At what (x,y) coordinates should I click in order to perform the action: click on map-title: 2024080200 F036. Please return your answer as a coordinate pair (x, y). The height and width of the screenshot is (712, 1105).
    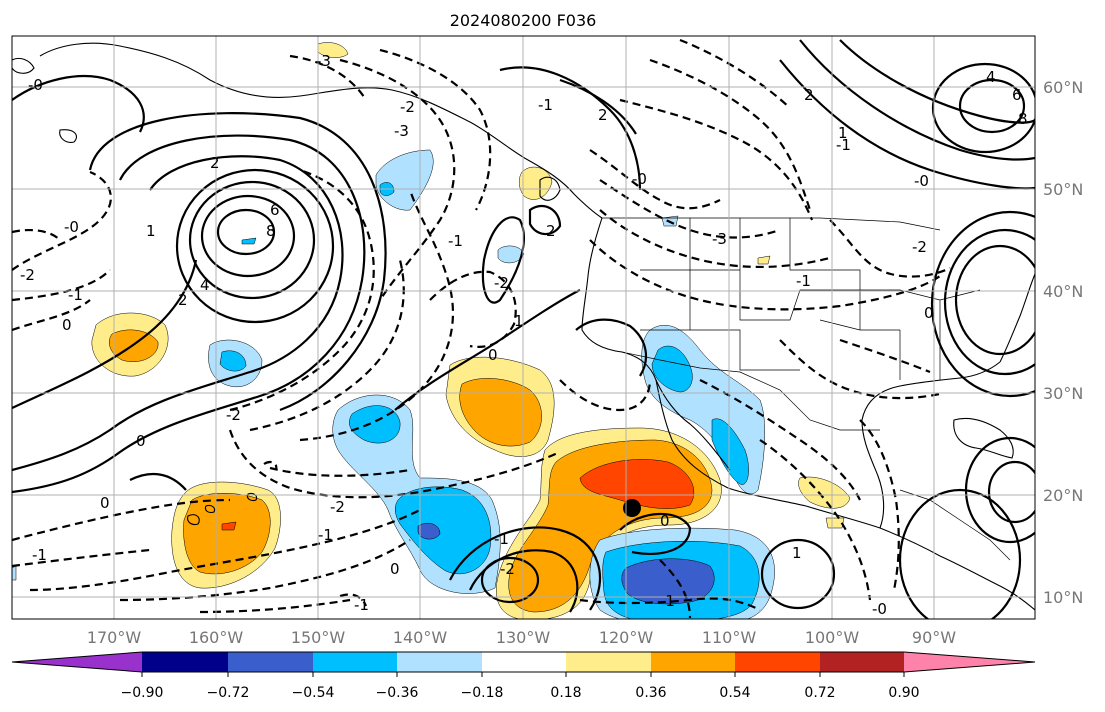
    Looking at the image, I should click on (523, 20).